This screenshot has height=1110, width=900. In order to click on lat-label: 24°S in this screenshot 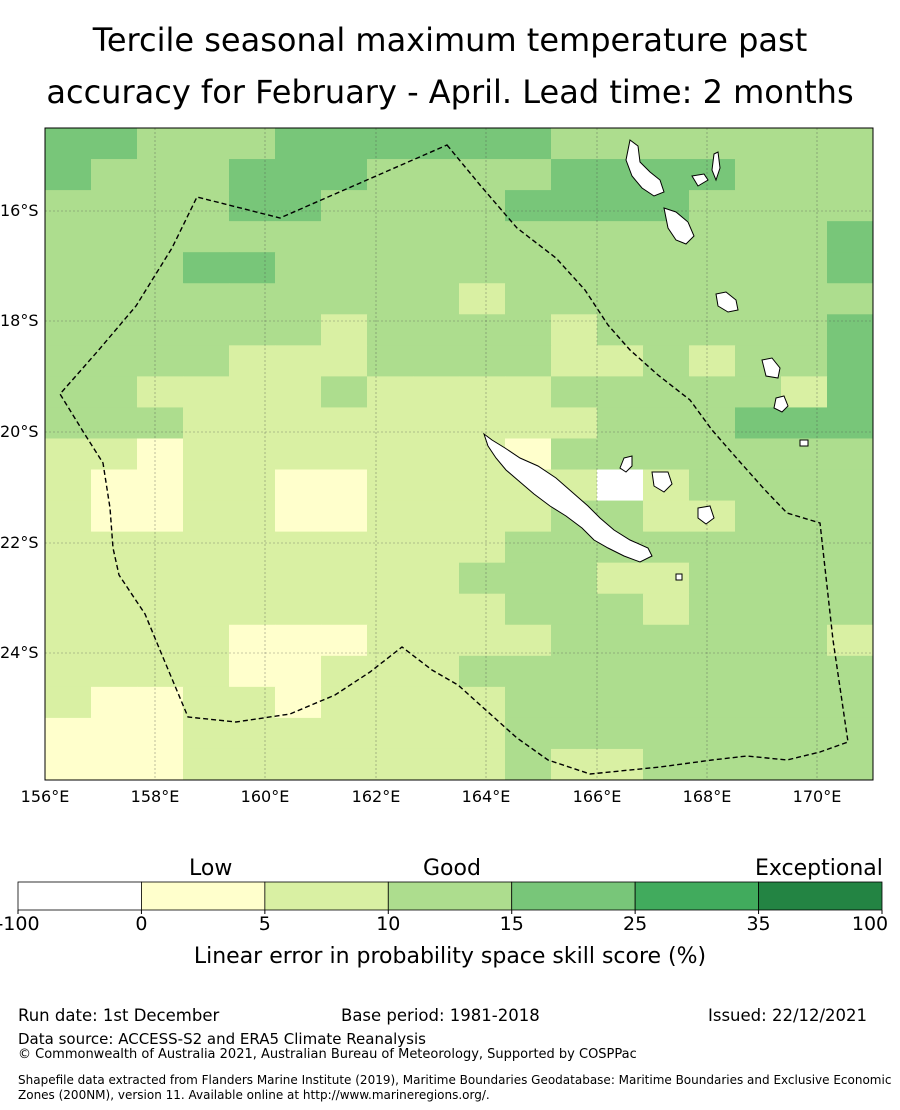, I will do `click(19, 652)`.